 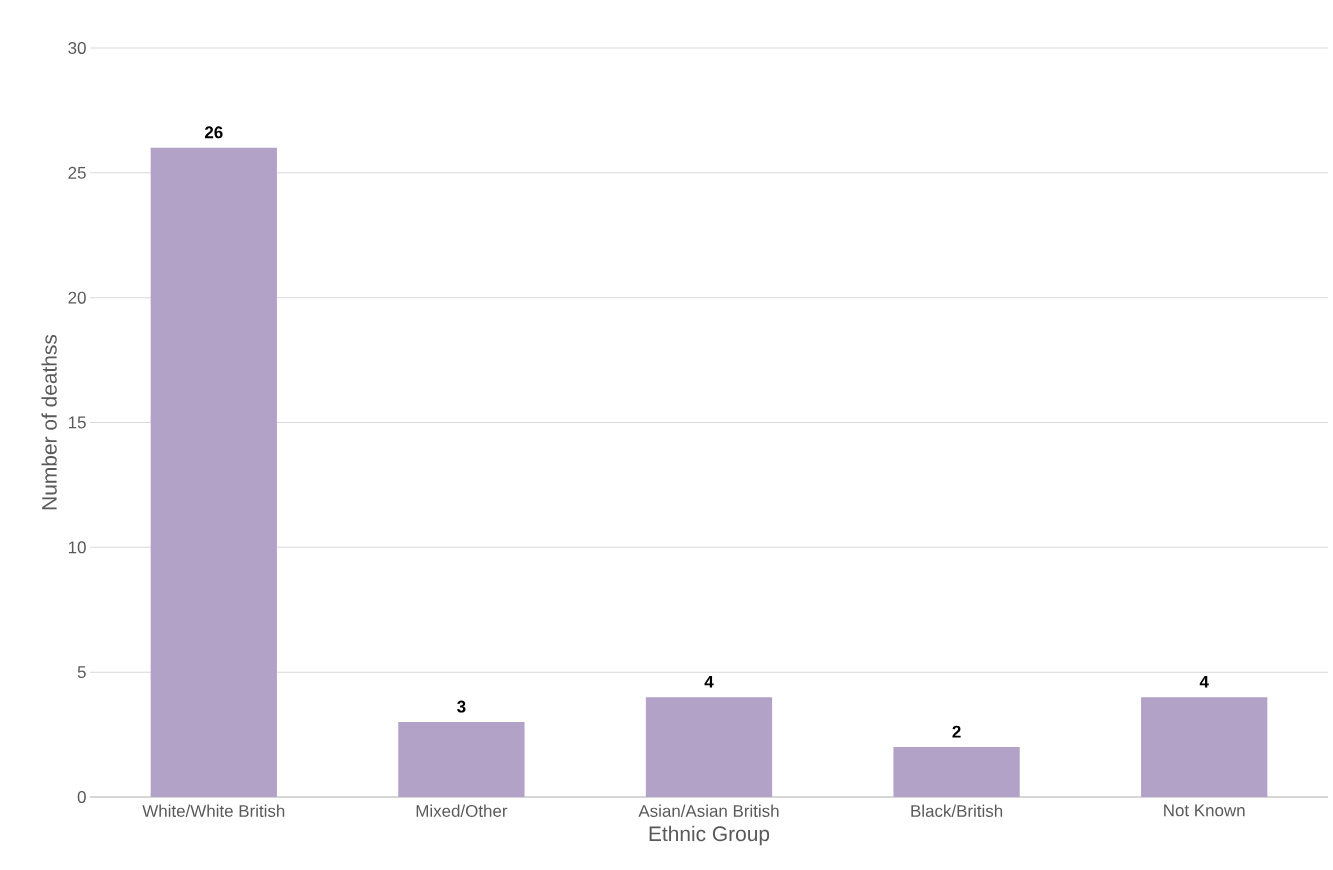 I want to click on data-label: 3, so click(x=461, y=706).